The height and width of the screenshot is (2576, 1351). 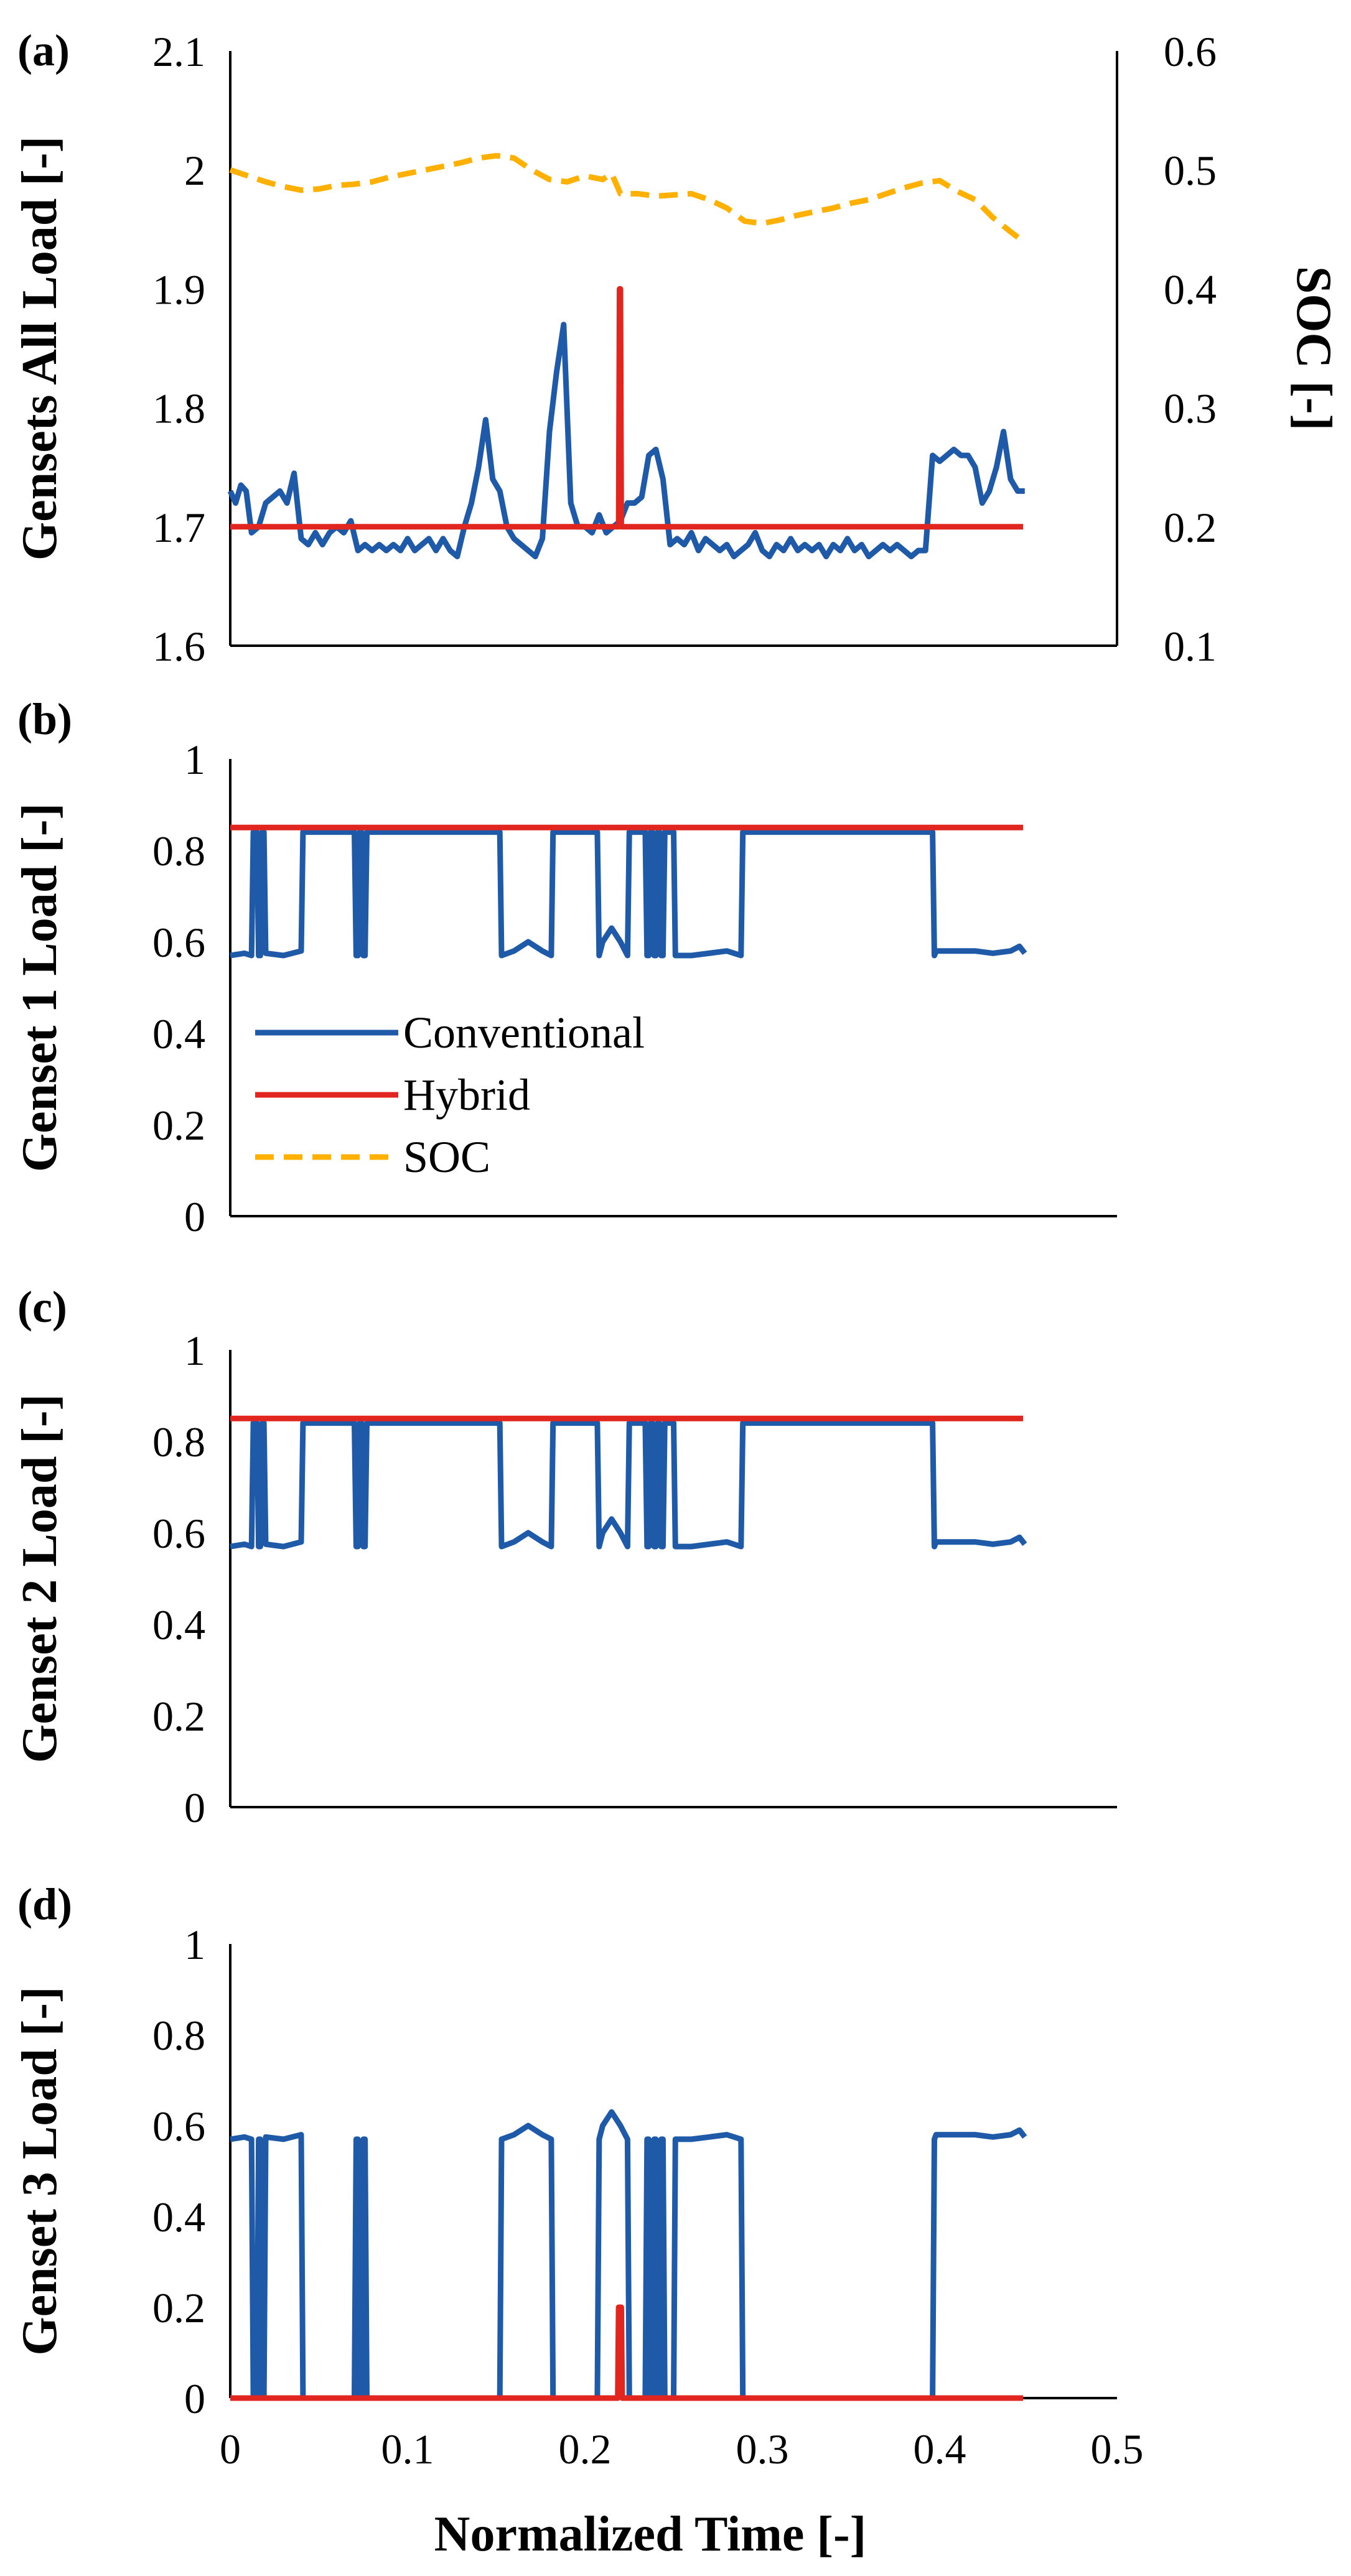 What do you see at coordinates (524, 1033) in the screenshot?
I see `legend-label-conventional: Conventional` at bounding box center [524, 1033].